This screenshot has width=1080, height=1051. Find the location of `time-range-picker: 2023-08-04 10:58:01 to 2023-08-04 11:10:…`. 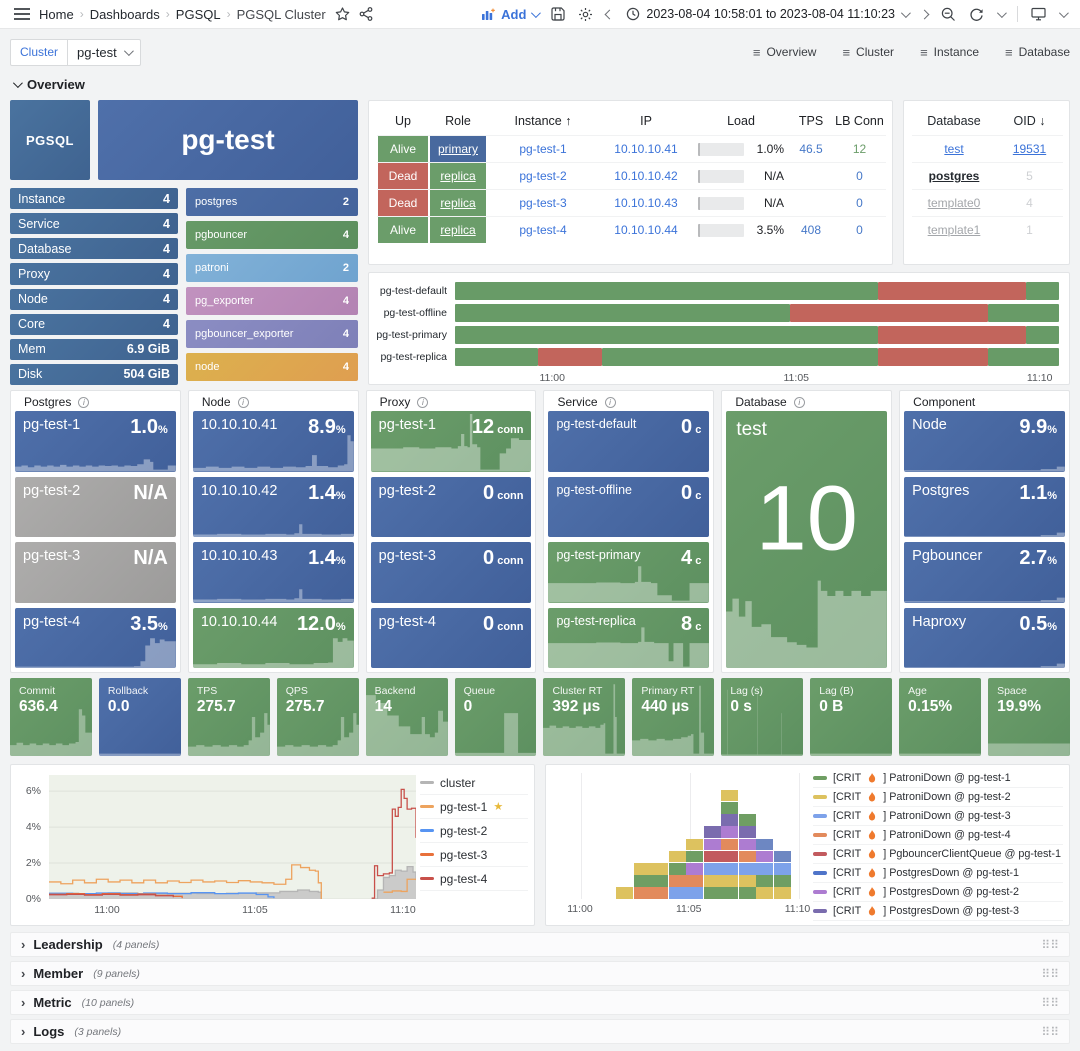

time-range-picker: 2023-08-04 10:58:01 to 2023-08-04 11:10:… is located at coordinates (768, 14).